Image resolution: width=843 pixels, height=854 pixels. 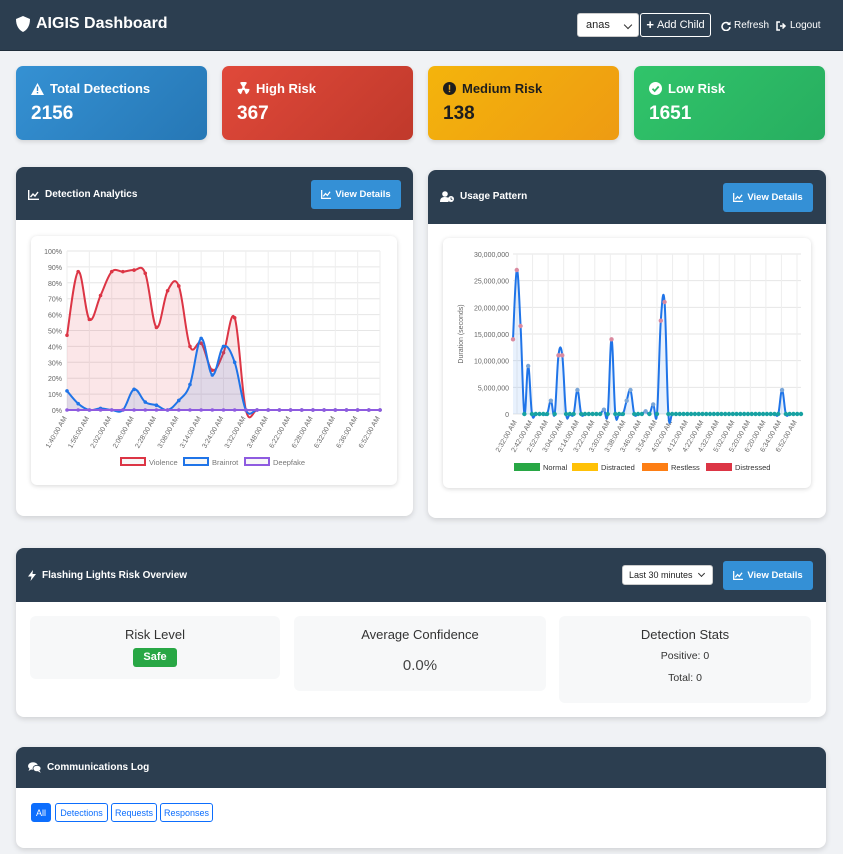 What do you see at coordinates (701, 573) in the screenshot?
I see `chevron-down-icon` at bounding box center [701, 573].